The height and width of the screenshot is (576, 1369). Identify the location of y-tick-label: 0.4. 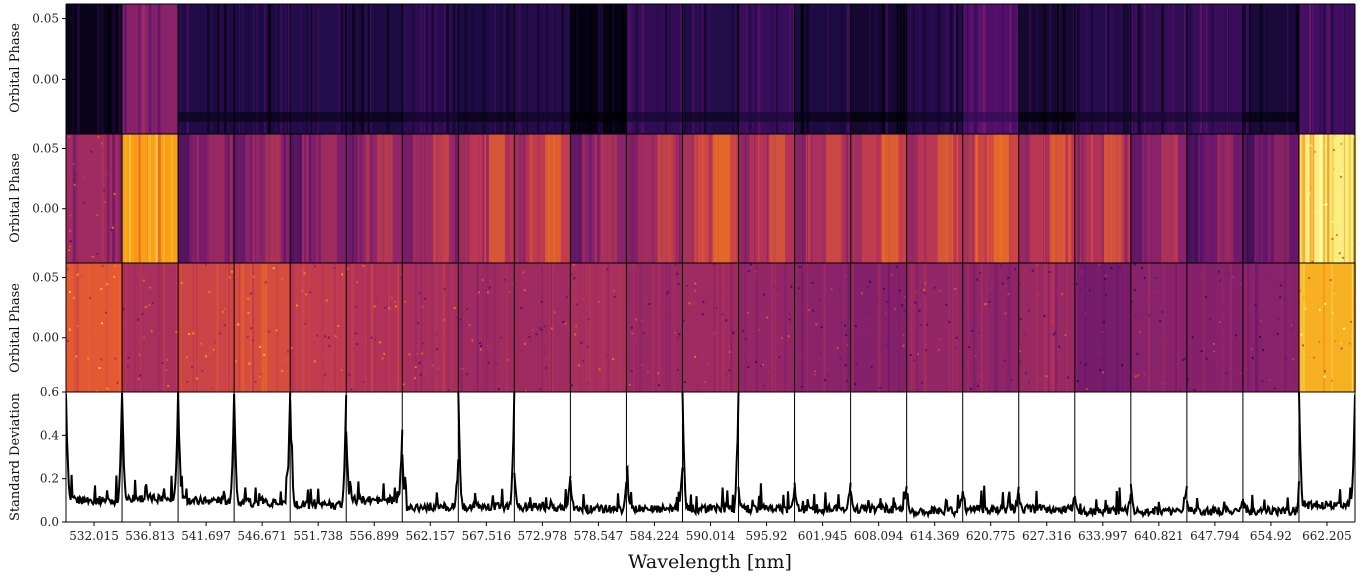
(49, 435).